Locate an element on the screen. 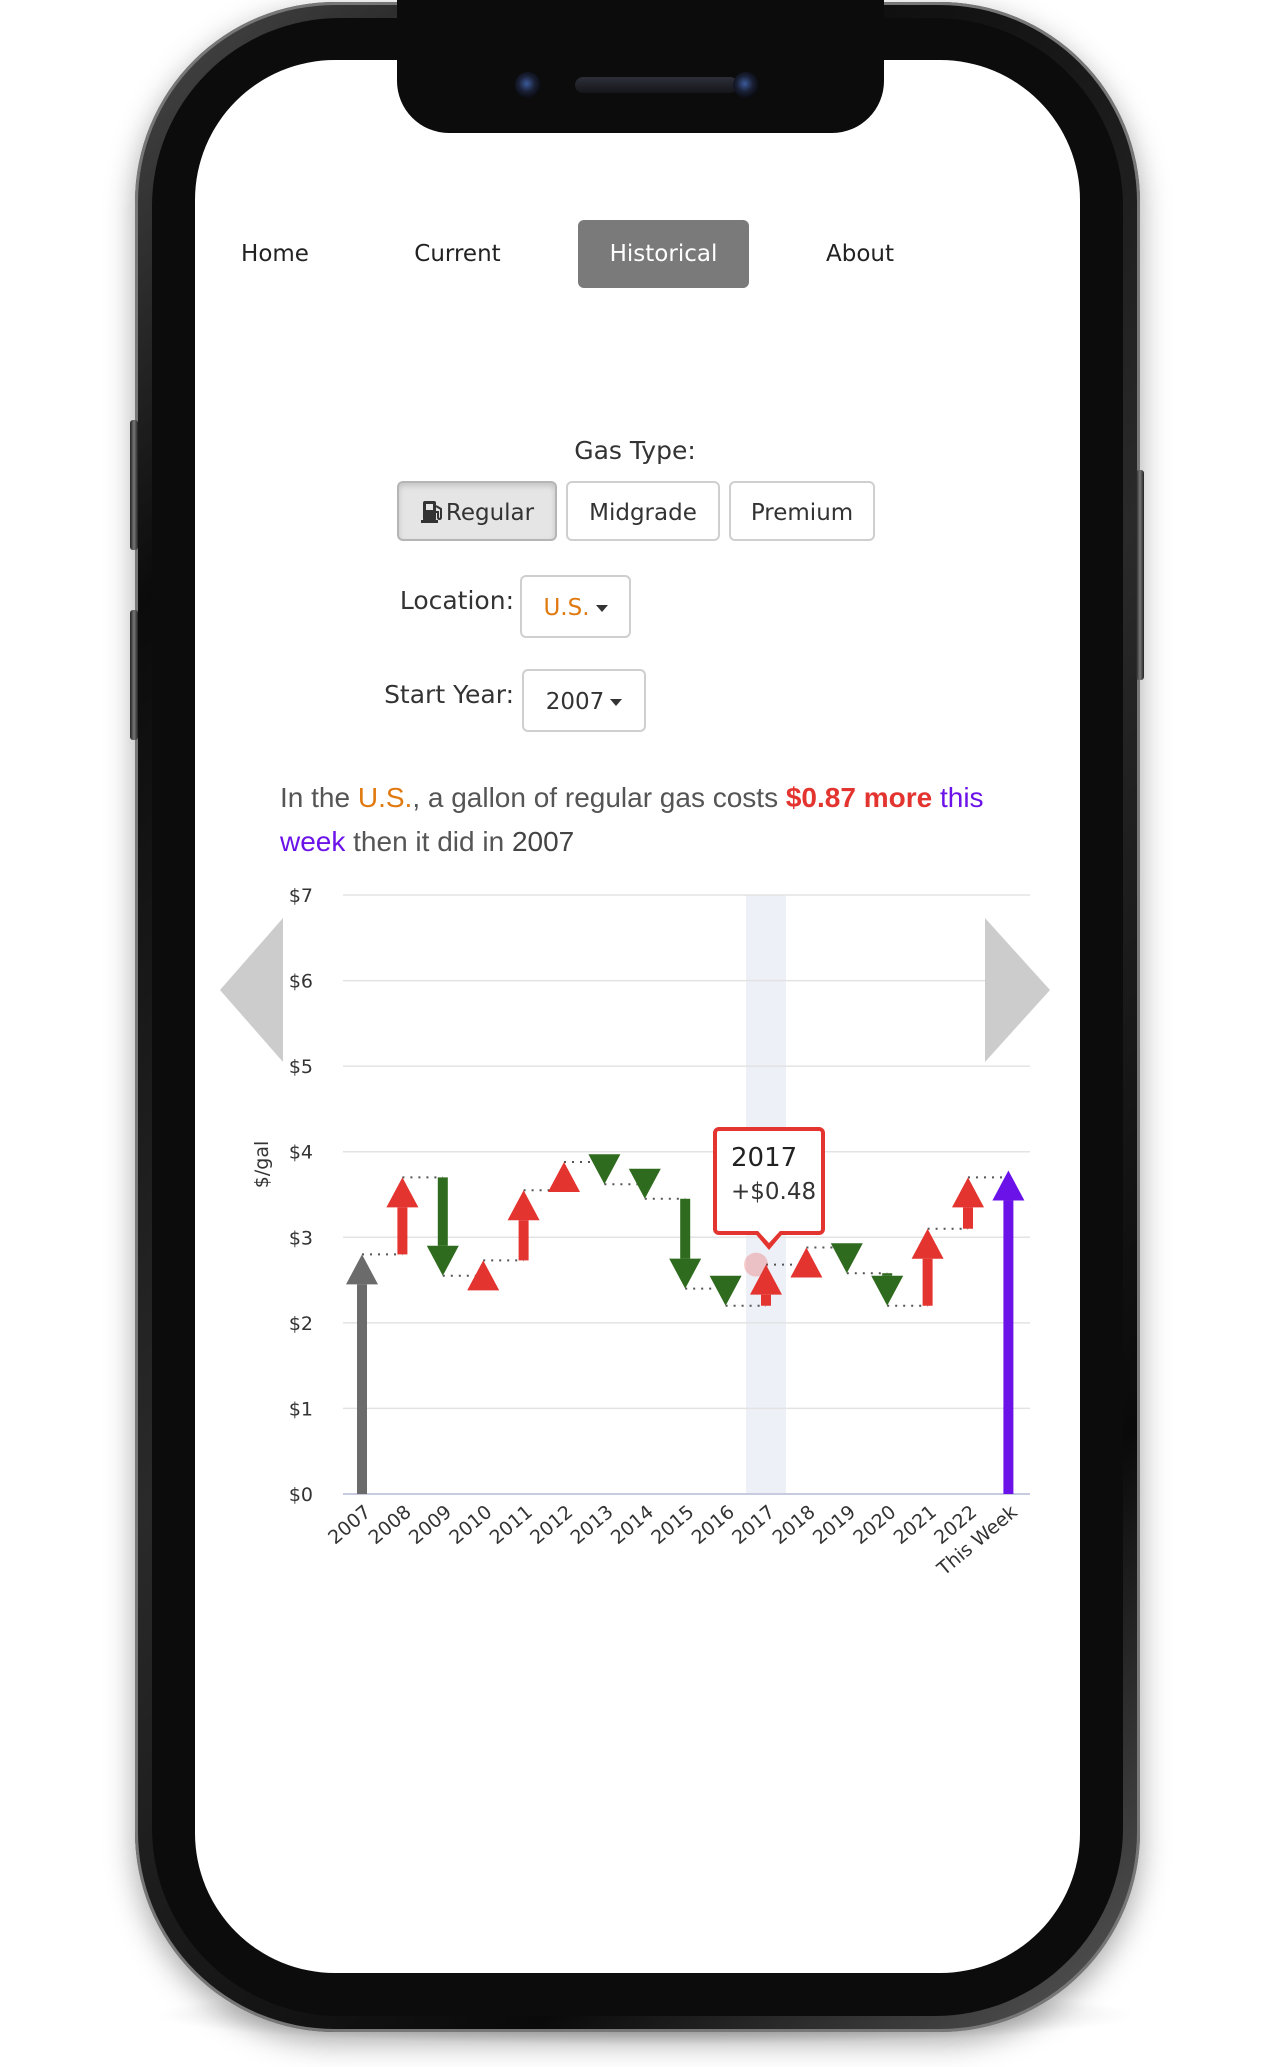 The width and height of the screenshot is (1284, 2067). summary-period: this week is located at coordinates (632, 819).